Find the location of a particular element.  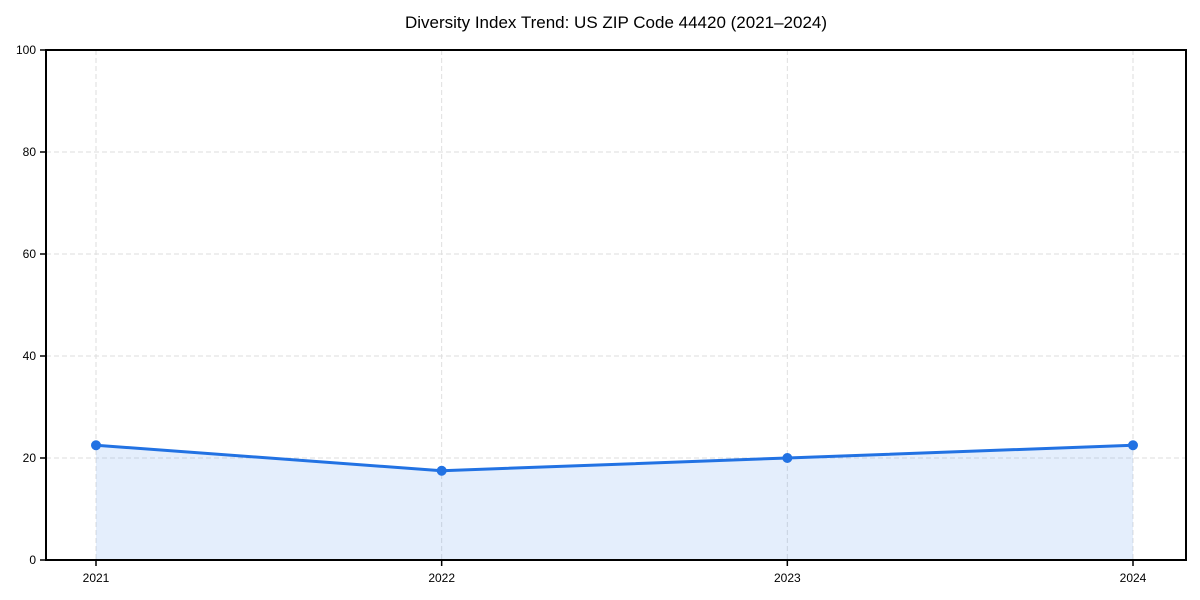

x-axis-tick-label: 2022 is located at coordinates (441, 578).